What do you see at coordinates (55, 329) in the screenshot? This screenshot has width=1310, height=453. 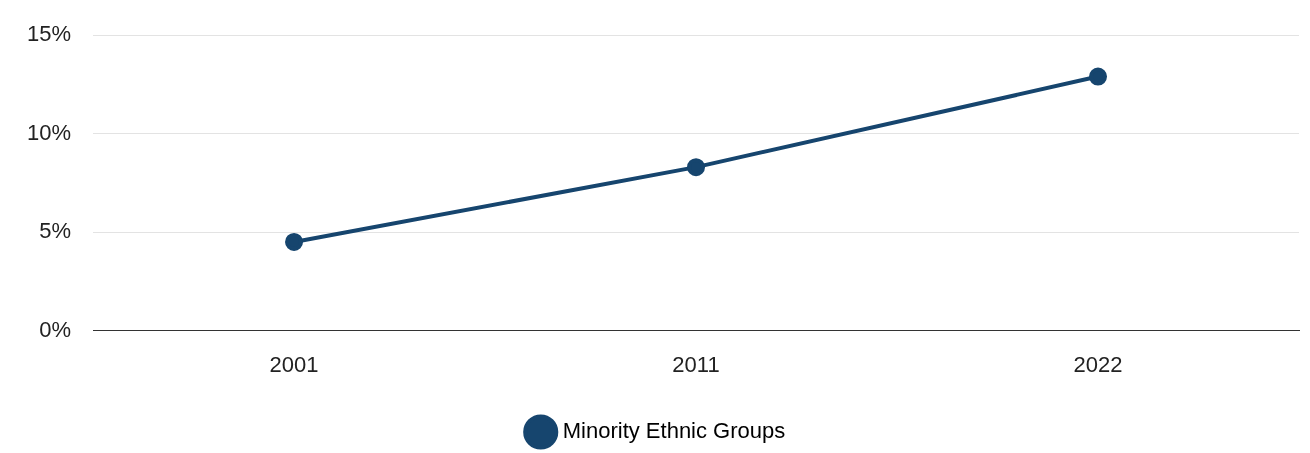 I see `y-tick-label: 0%` at bounding box center [55, 329].